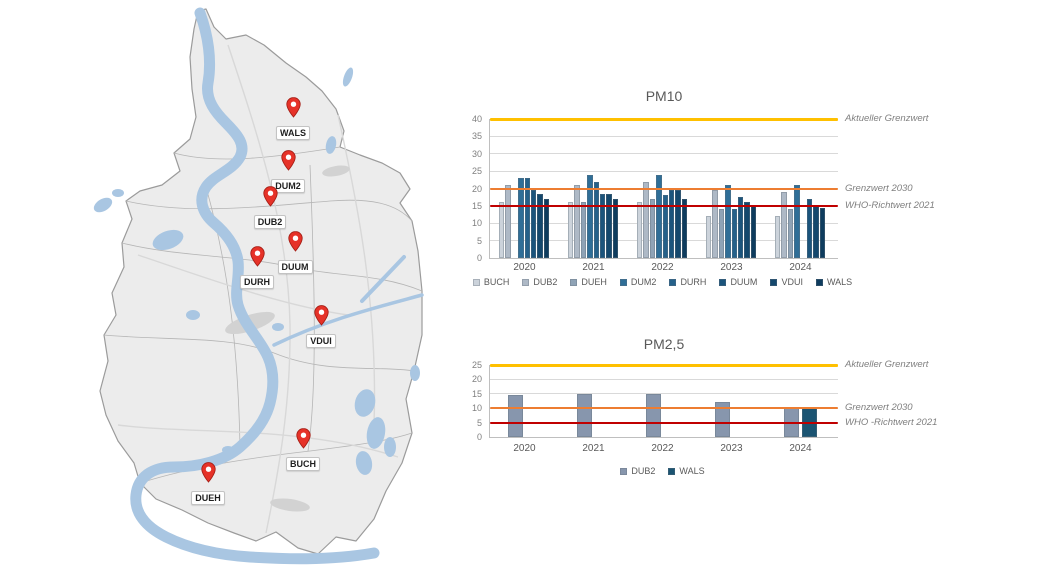  I want to click on bar-VDUI-2021, so click(609, 225).